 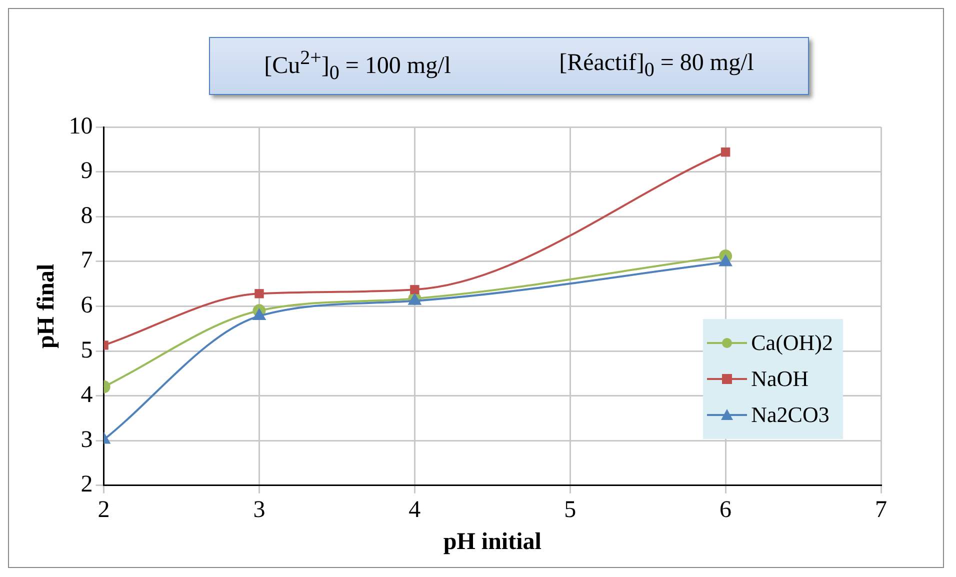 What do you see at coordinates (86, 395) in the screenshot?
I see `y-tick-label: 4` at bounding box center [86, 395].